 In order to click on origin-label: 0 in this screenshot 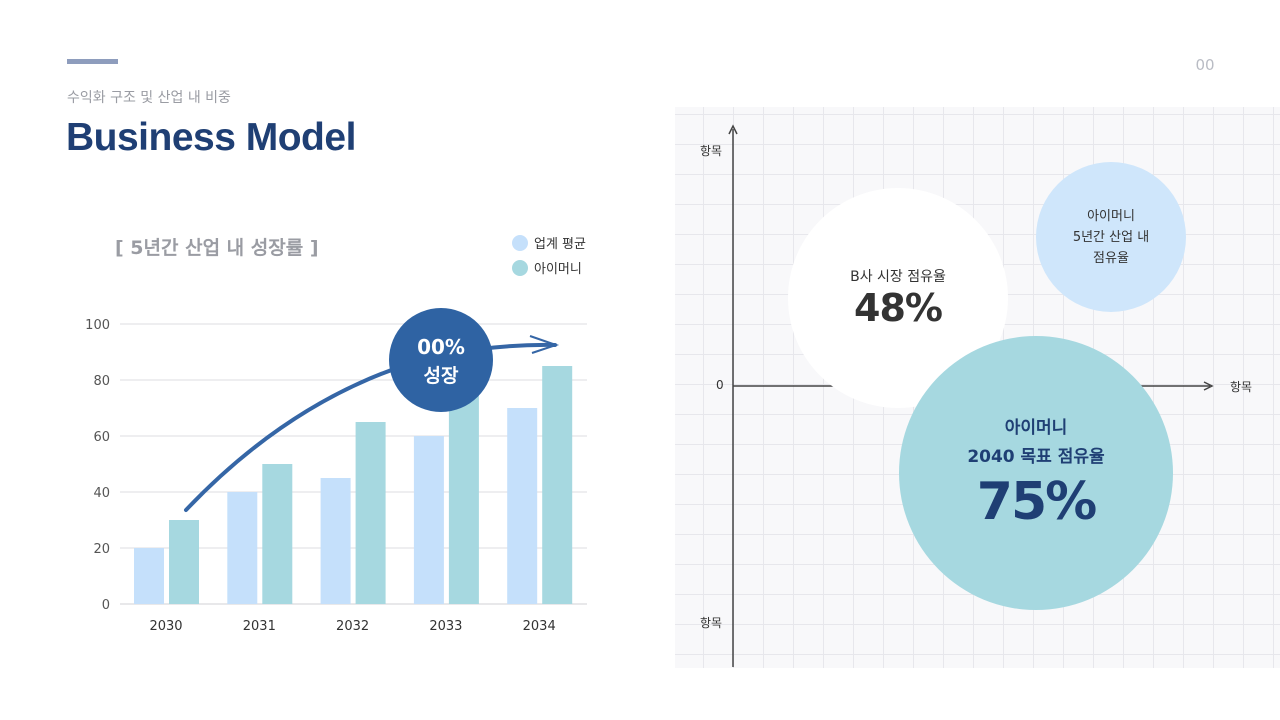, I will do `click(720, 385)`.